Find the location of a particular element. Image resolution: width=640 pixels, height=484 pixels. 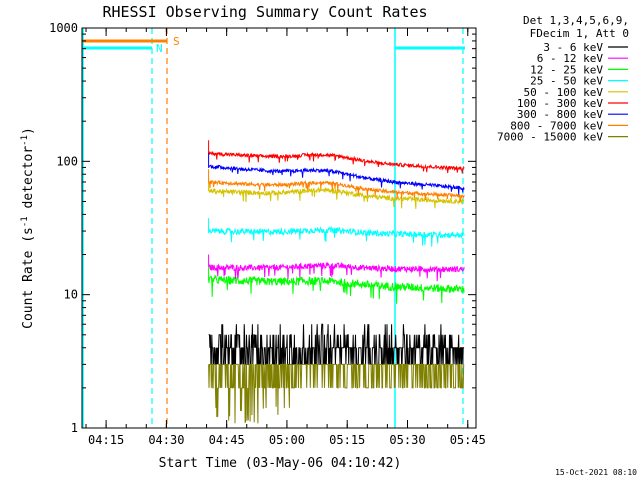

saa-label: S is located at coordinates (176, 41).